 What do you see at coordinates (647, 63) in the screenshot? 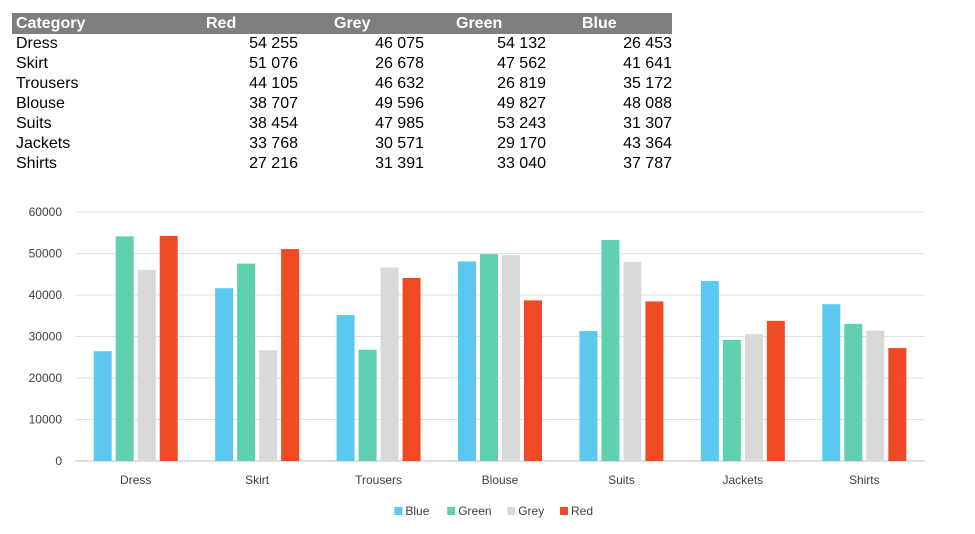
I see `table-cell-value: 41 641` at bounding box center [647, 63].